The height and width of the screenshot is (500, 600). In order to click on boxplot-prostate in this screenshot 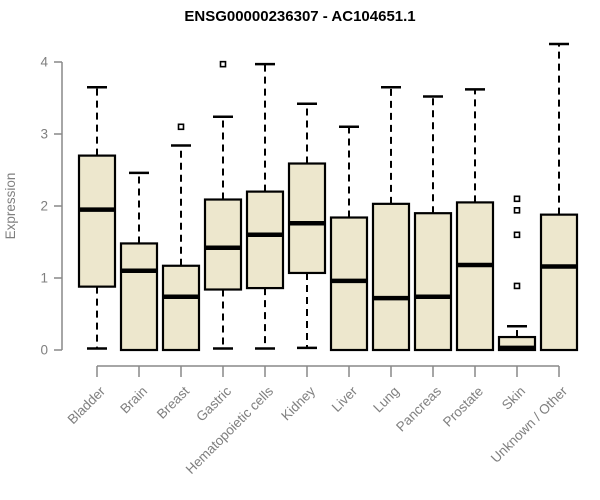, I will do `click(475, 220)`.